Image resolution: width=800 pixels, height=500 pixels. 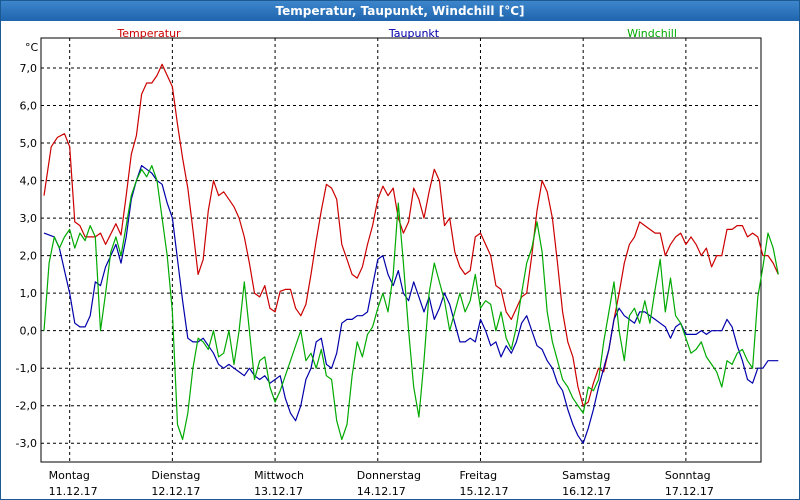 What do you see at coordinates (400, 11) in the screenshot?
I see `window-title: Temperatur, Taupunkt, Windchill [°C]` at bounding box center [400, 11].